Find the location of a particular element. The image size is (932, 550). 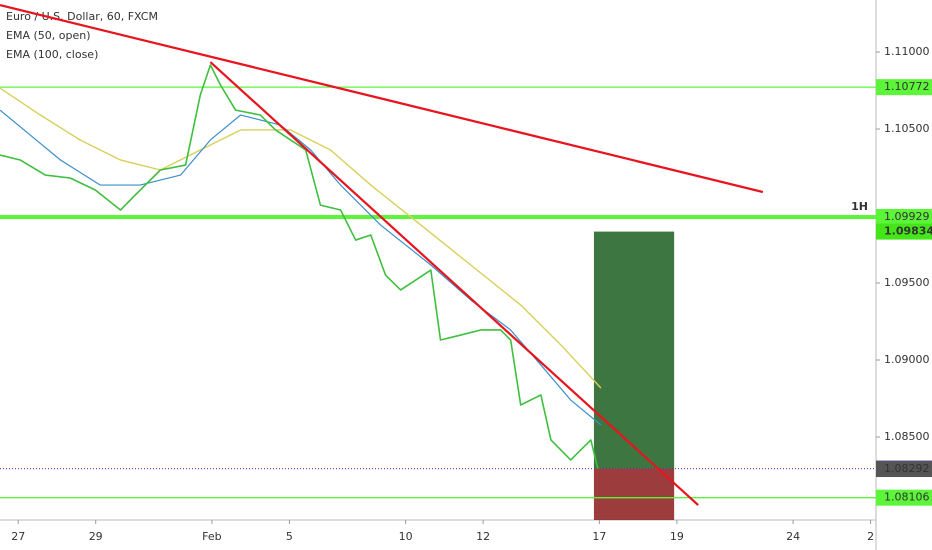

x-tick-label: 19 is located at coordinates (677, 536).